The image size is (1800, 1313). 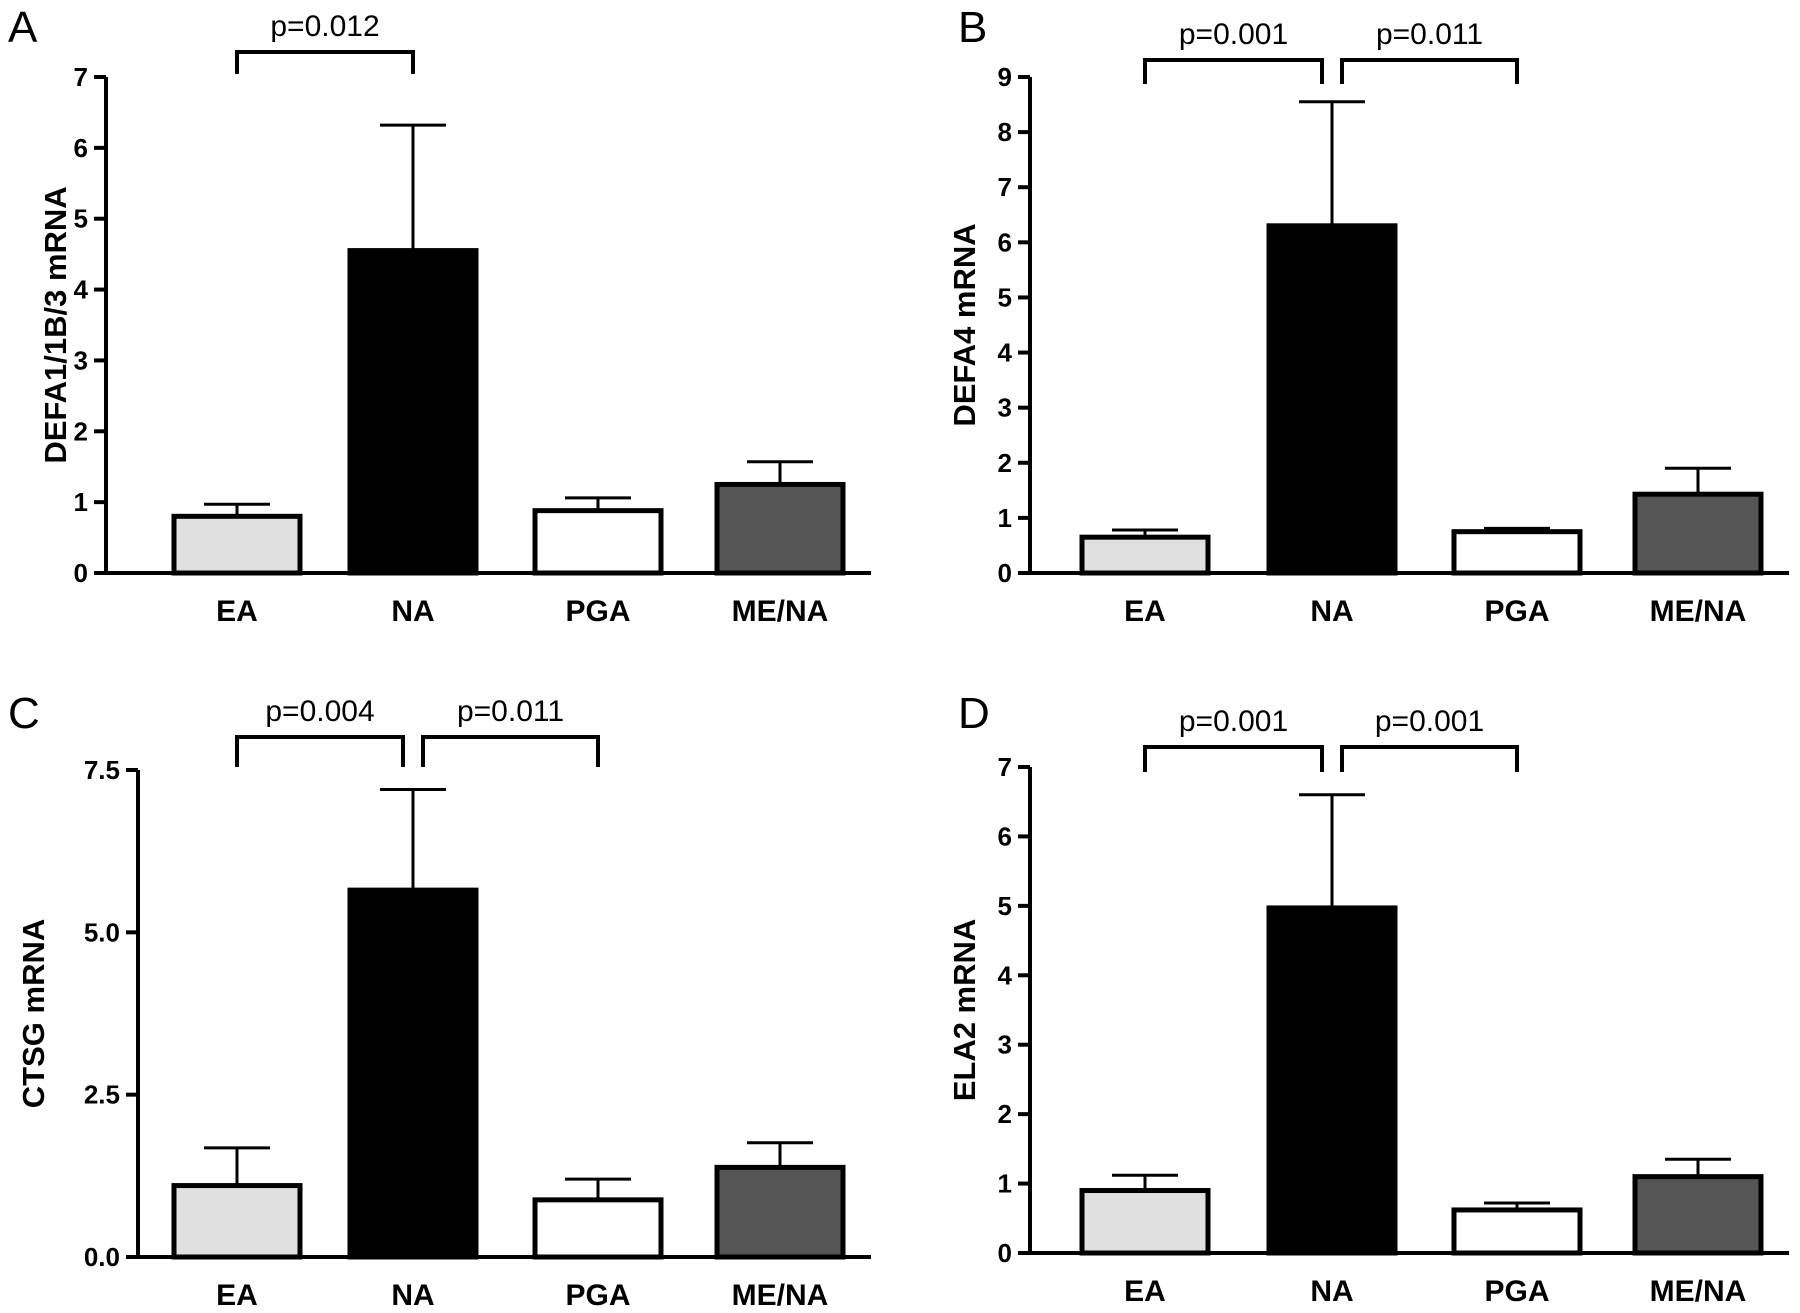 I want to click on y-axis-label: CTSG mRNA, so click(x=33, y=1013).